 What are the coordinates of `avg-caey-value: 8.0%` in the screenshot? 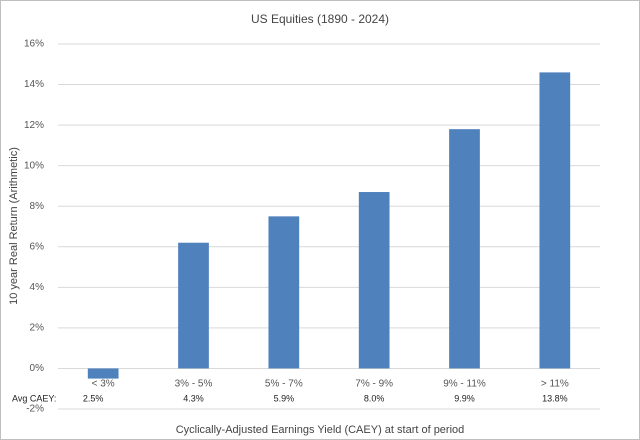 It's located at (374, 398).